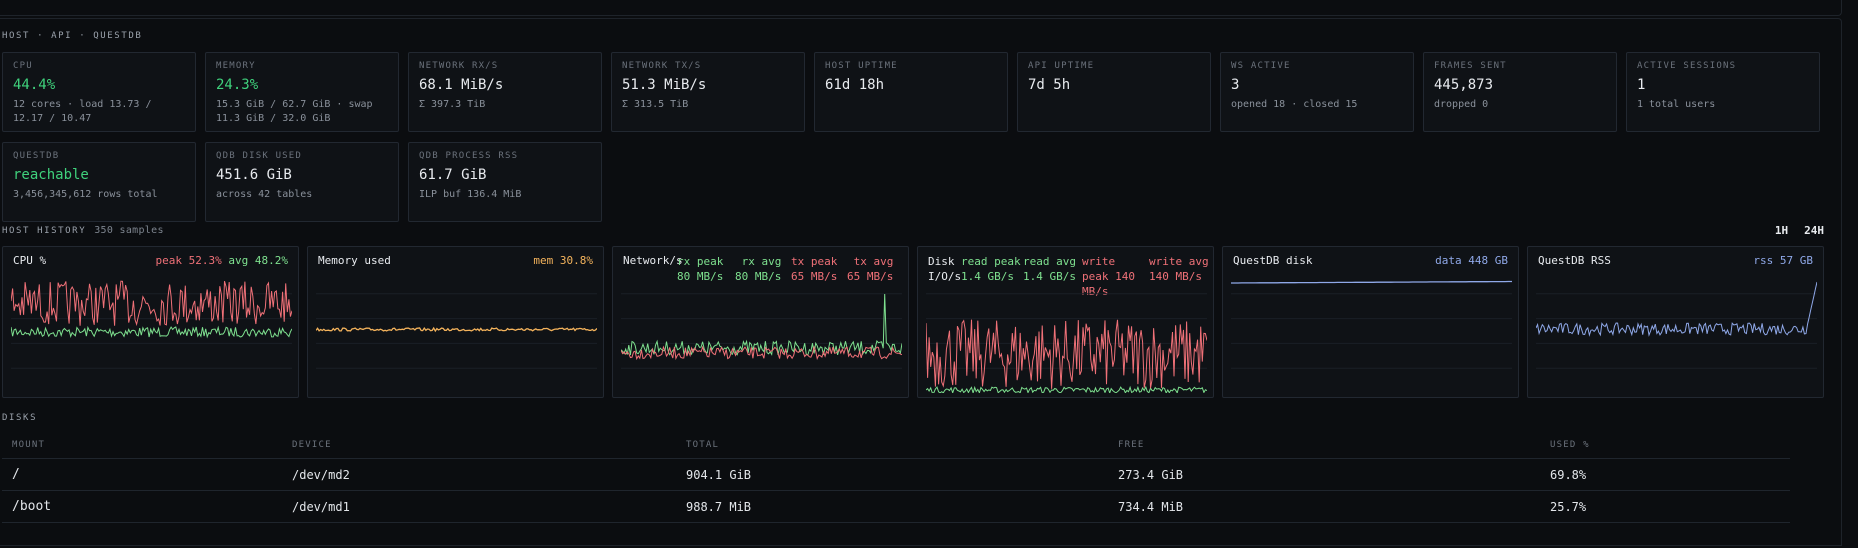 This screenshot has width=1858, height=548. What do you see at coordinates (222, 260) in the screenshot?
I see `chart-legend: peak 52.3% avg 48.2%` at bounding box center [222, 260].